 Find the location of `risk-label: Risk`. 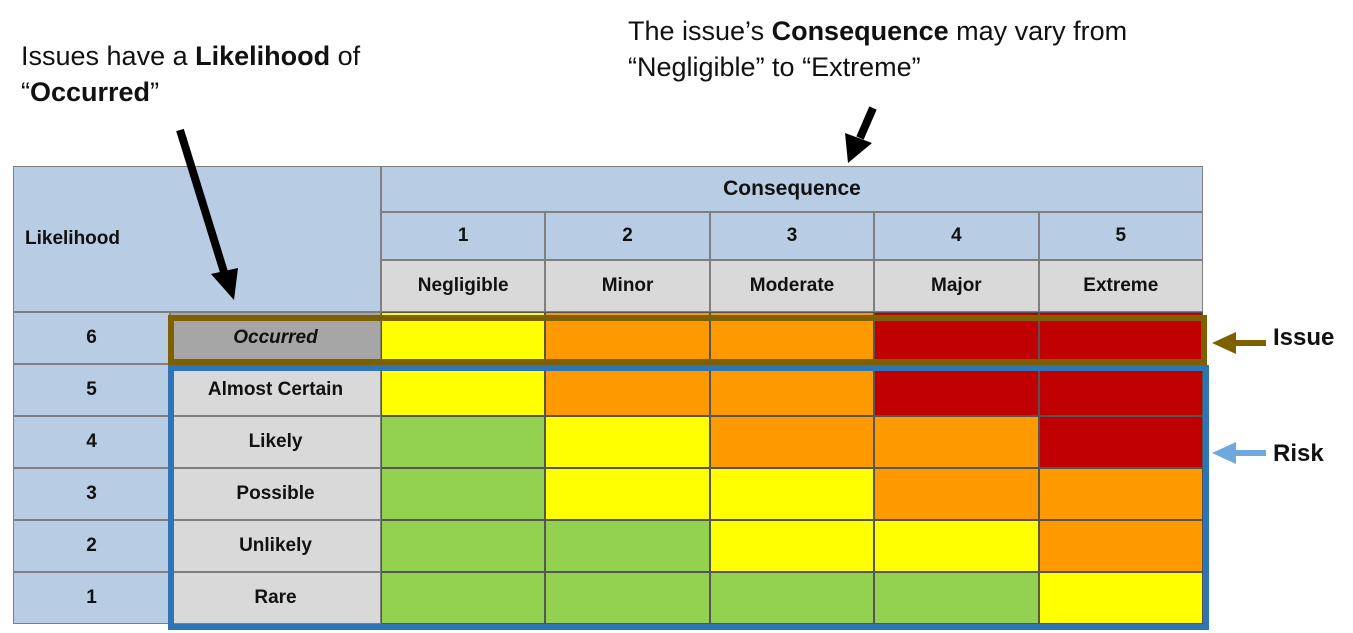

risk-label: Risk is located at coordinates (1298, 453).